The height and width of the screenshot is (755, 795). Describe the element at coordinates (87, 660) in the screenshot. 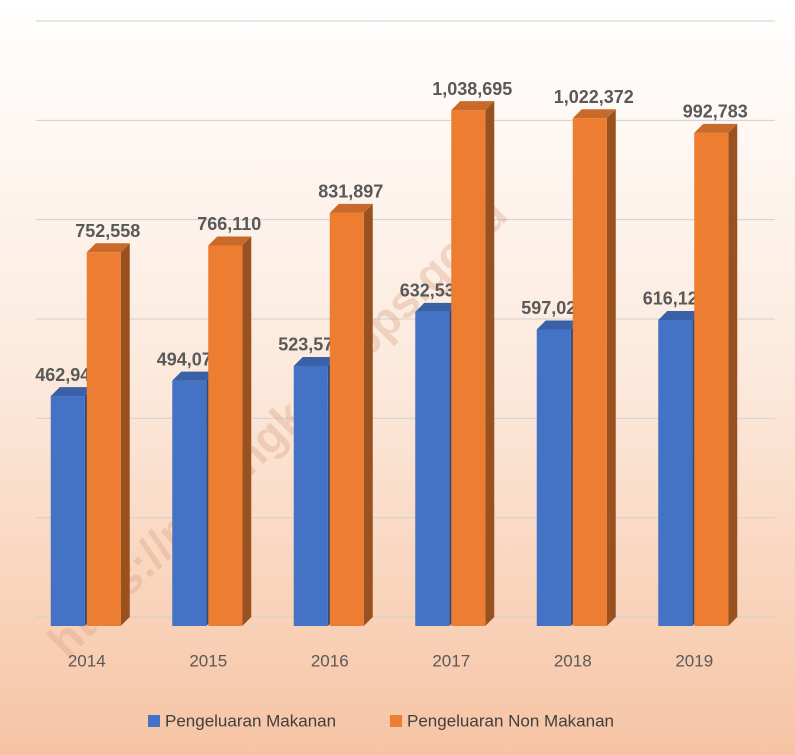

I see `x-tick-label: 2014` at that location.